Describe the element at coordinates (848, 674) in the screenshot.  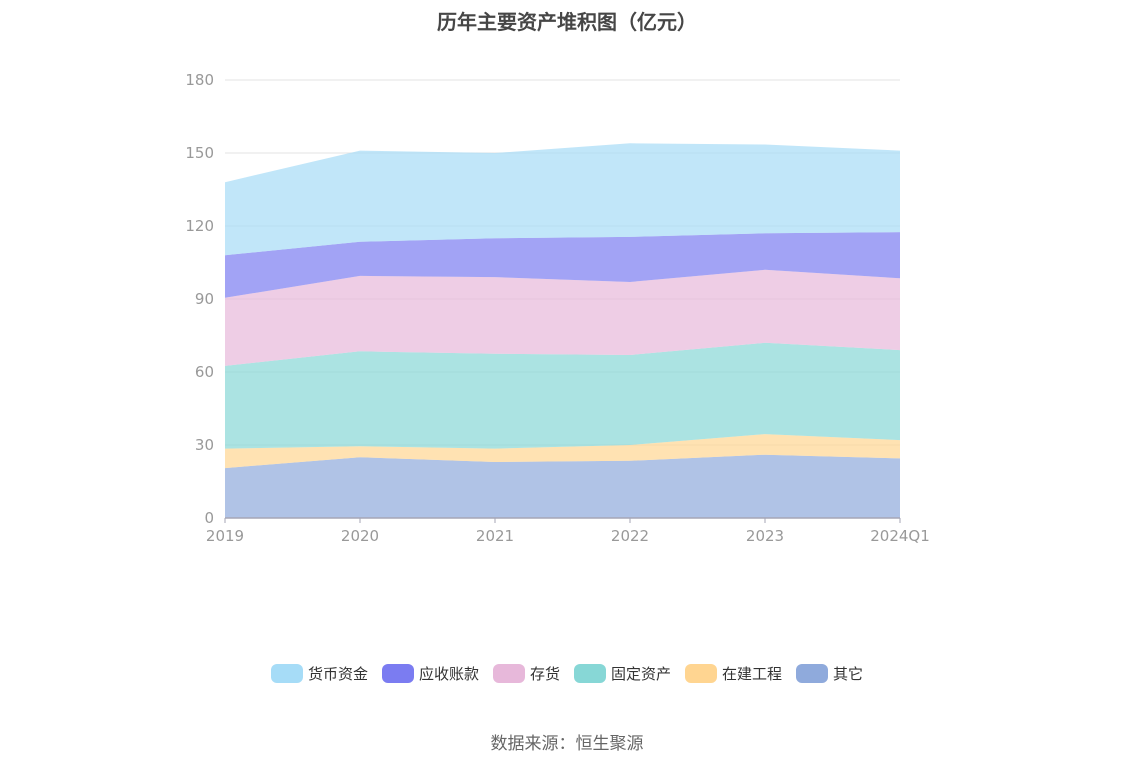
I see `legend-label: 其它` at that location.